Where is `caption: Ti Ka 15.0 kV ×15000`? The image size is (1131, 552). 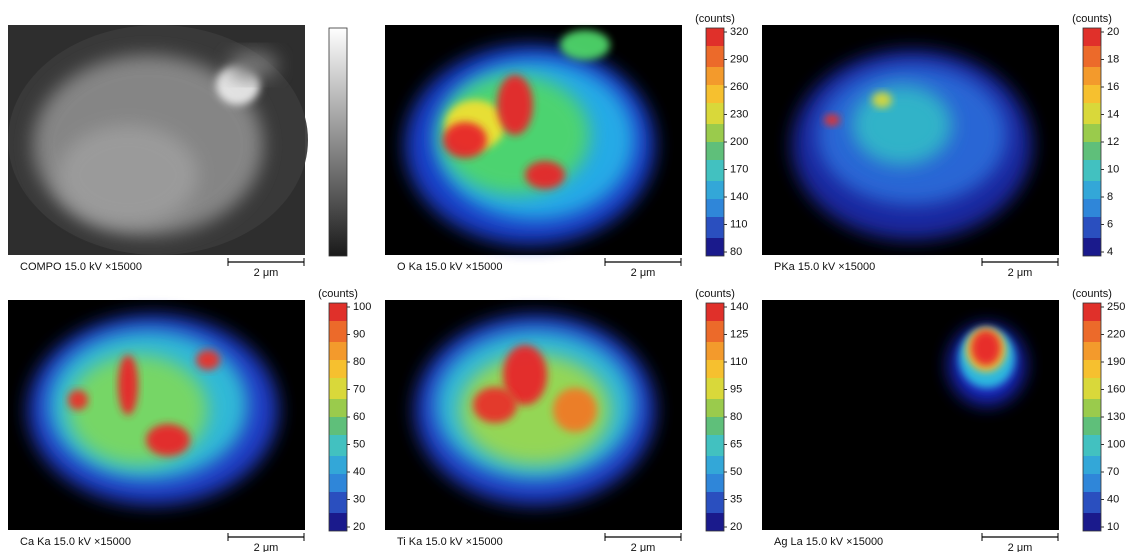 caption: Ti Ka 15.0 kV ×15000 is located at coordinates (450, 542).